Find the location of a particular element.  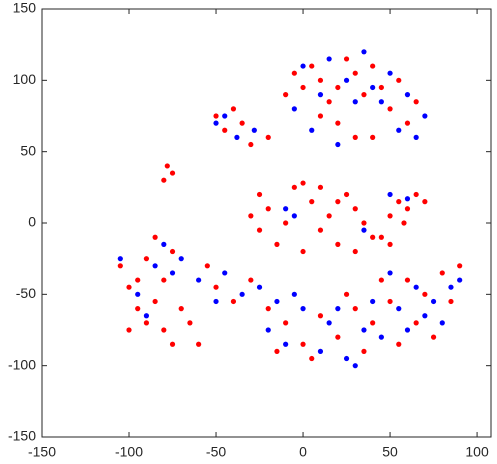

x-tick-label: -100 is located at coordinates (129, 452).